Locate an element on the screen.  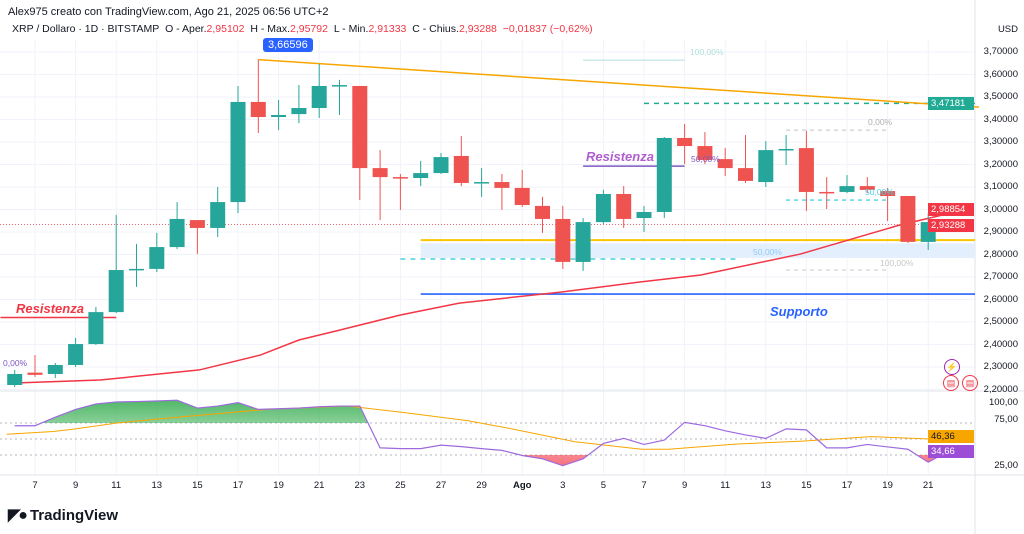
currency-label: USD is located at coordinates (1007, 29).